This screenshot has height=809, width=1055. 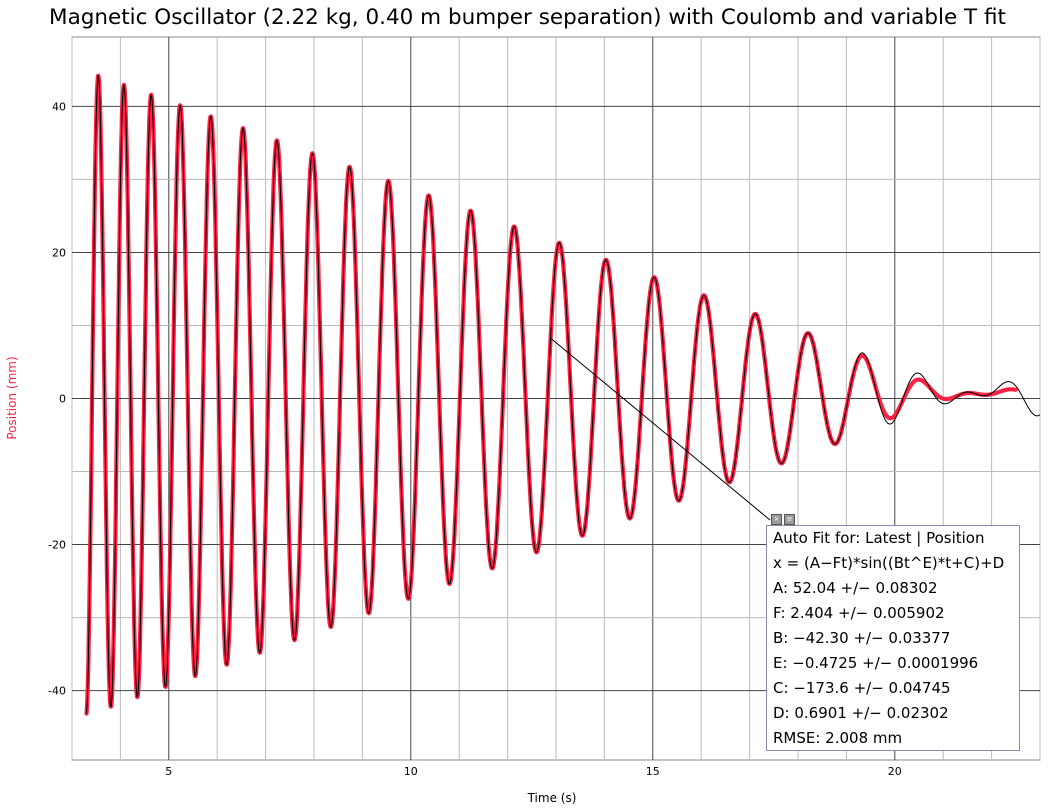 What do you see at coordinates (876, 663) in the screenshot?
I see `fit-param-e: E: −0.4725 +/− 0.0001996` at bounding box center [876, 663].